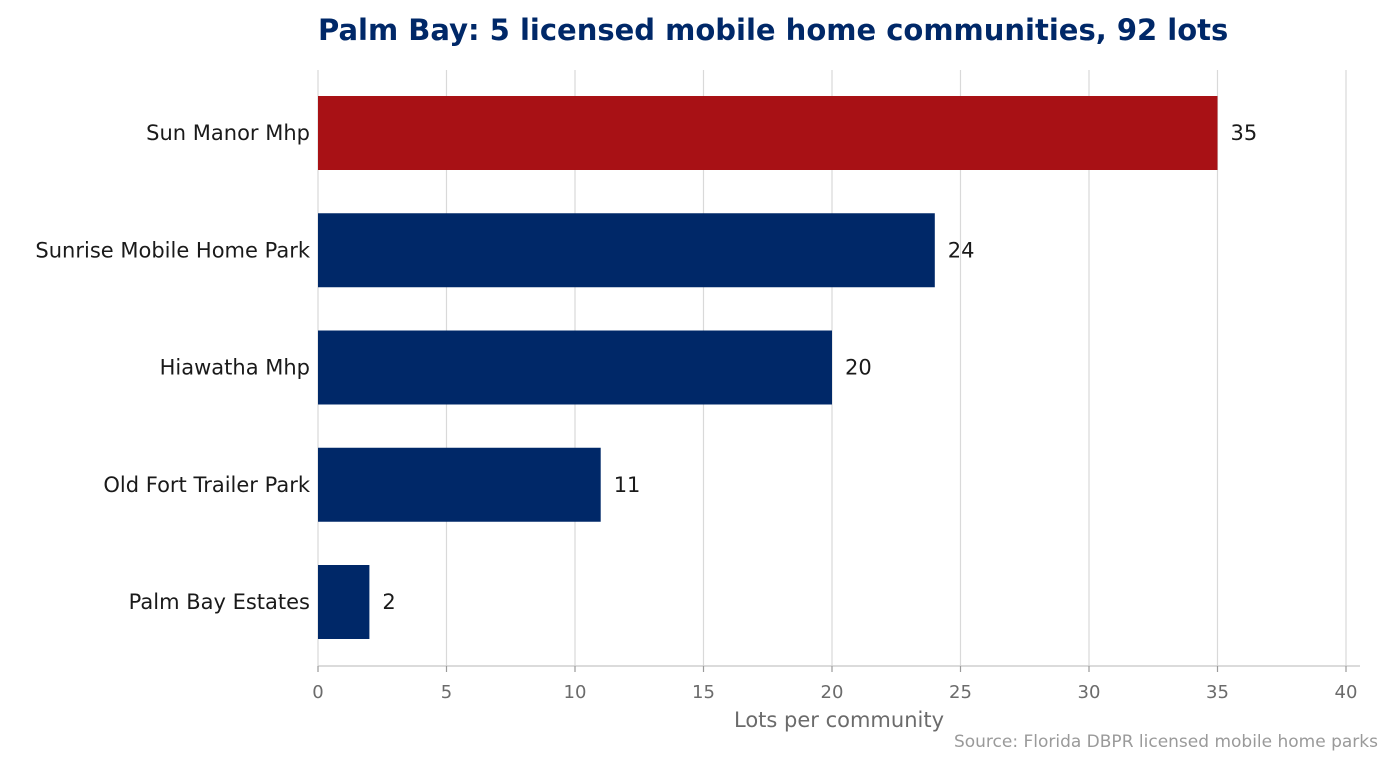  I want to click on category-label: Hiawatha Mhp, so click(235, 368).